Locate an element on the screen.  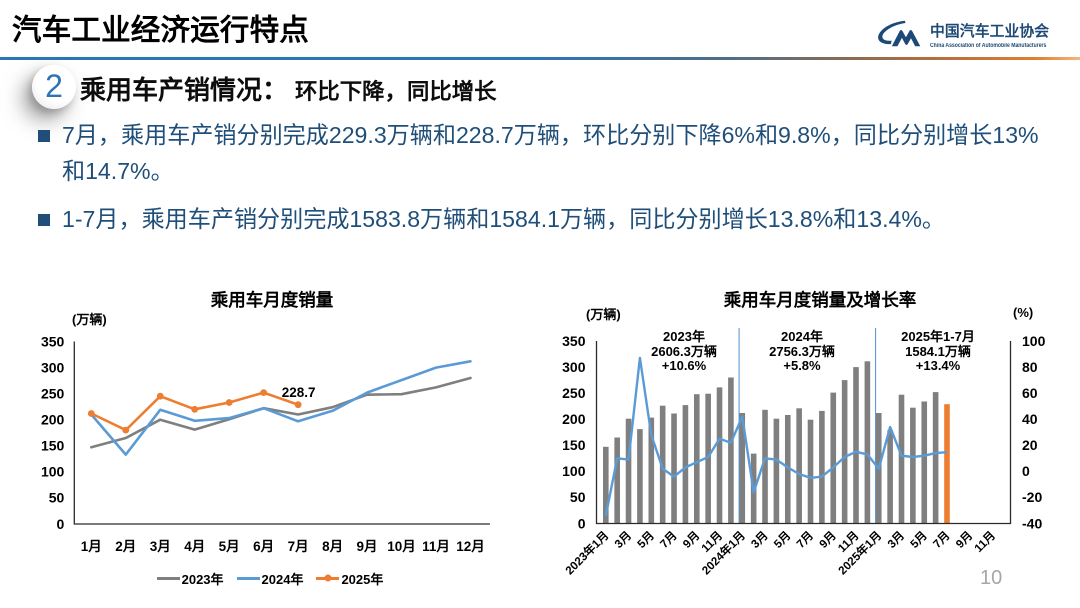
caam-logo-name-cn: 中国汽车工业协会 is located at coordinates (990, 32).